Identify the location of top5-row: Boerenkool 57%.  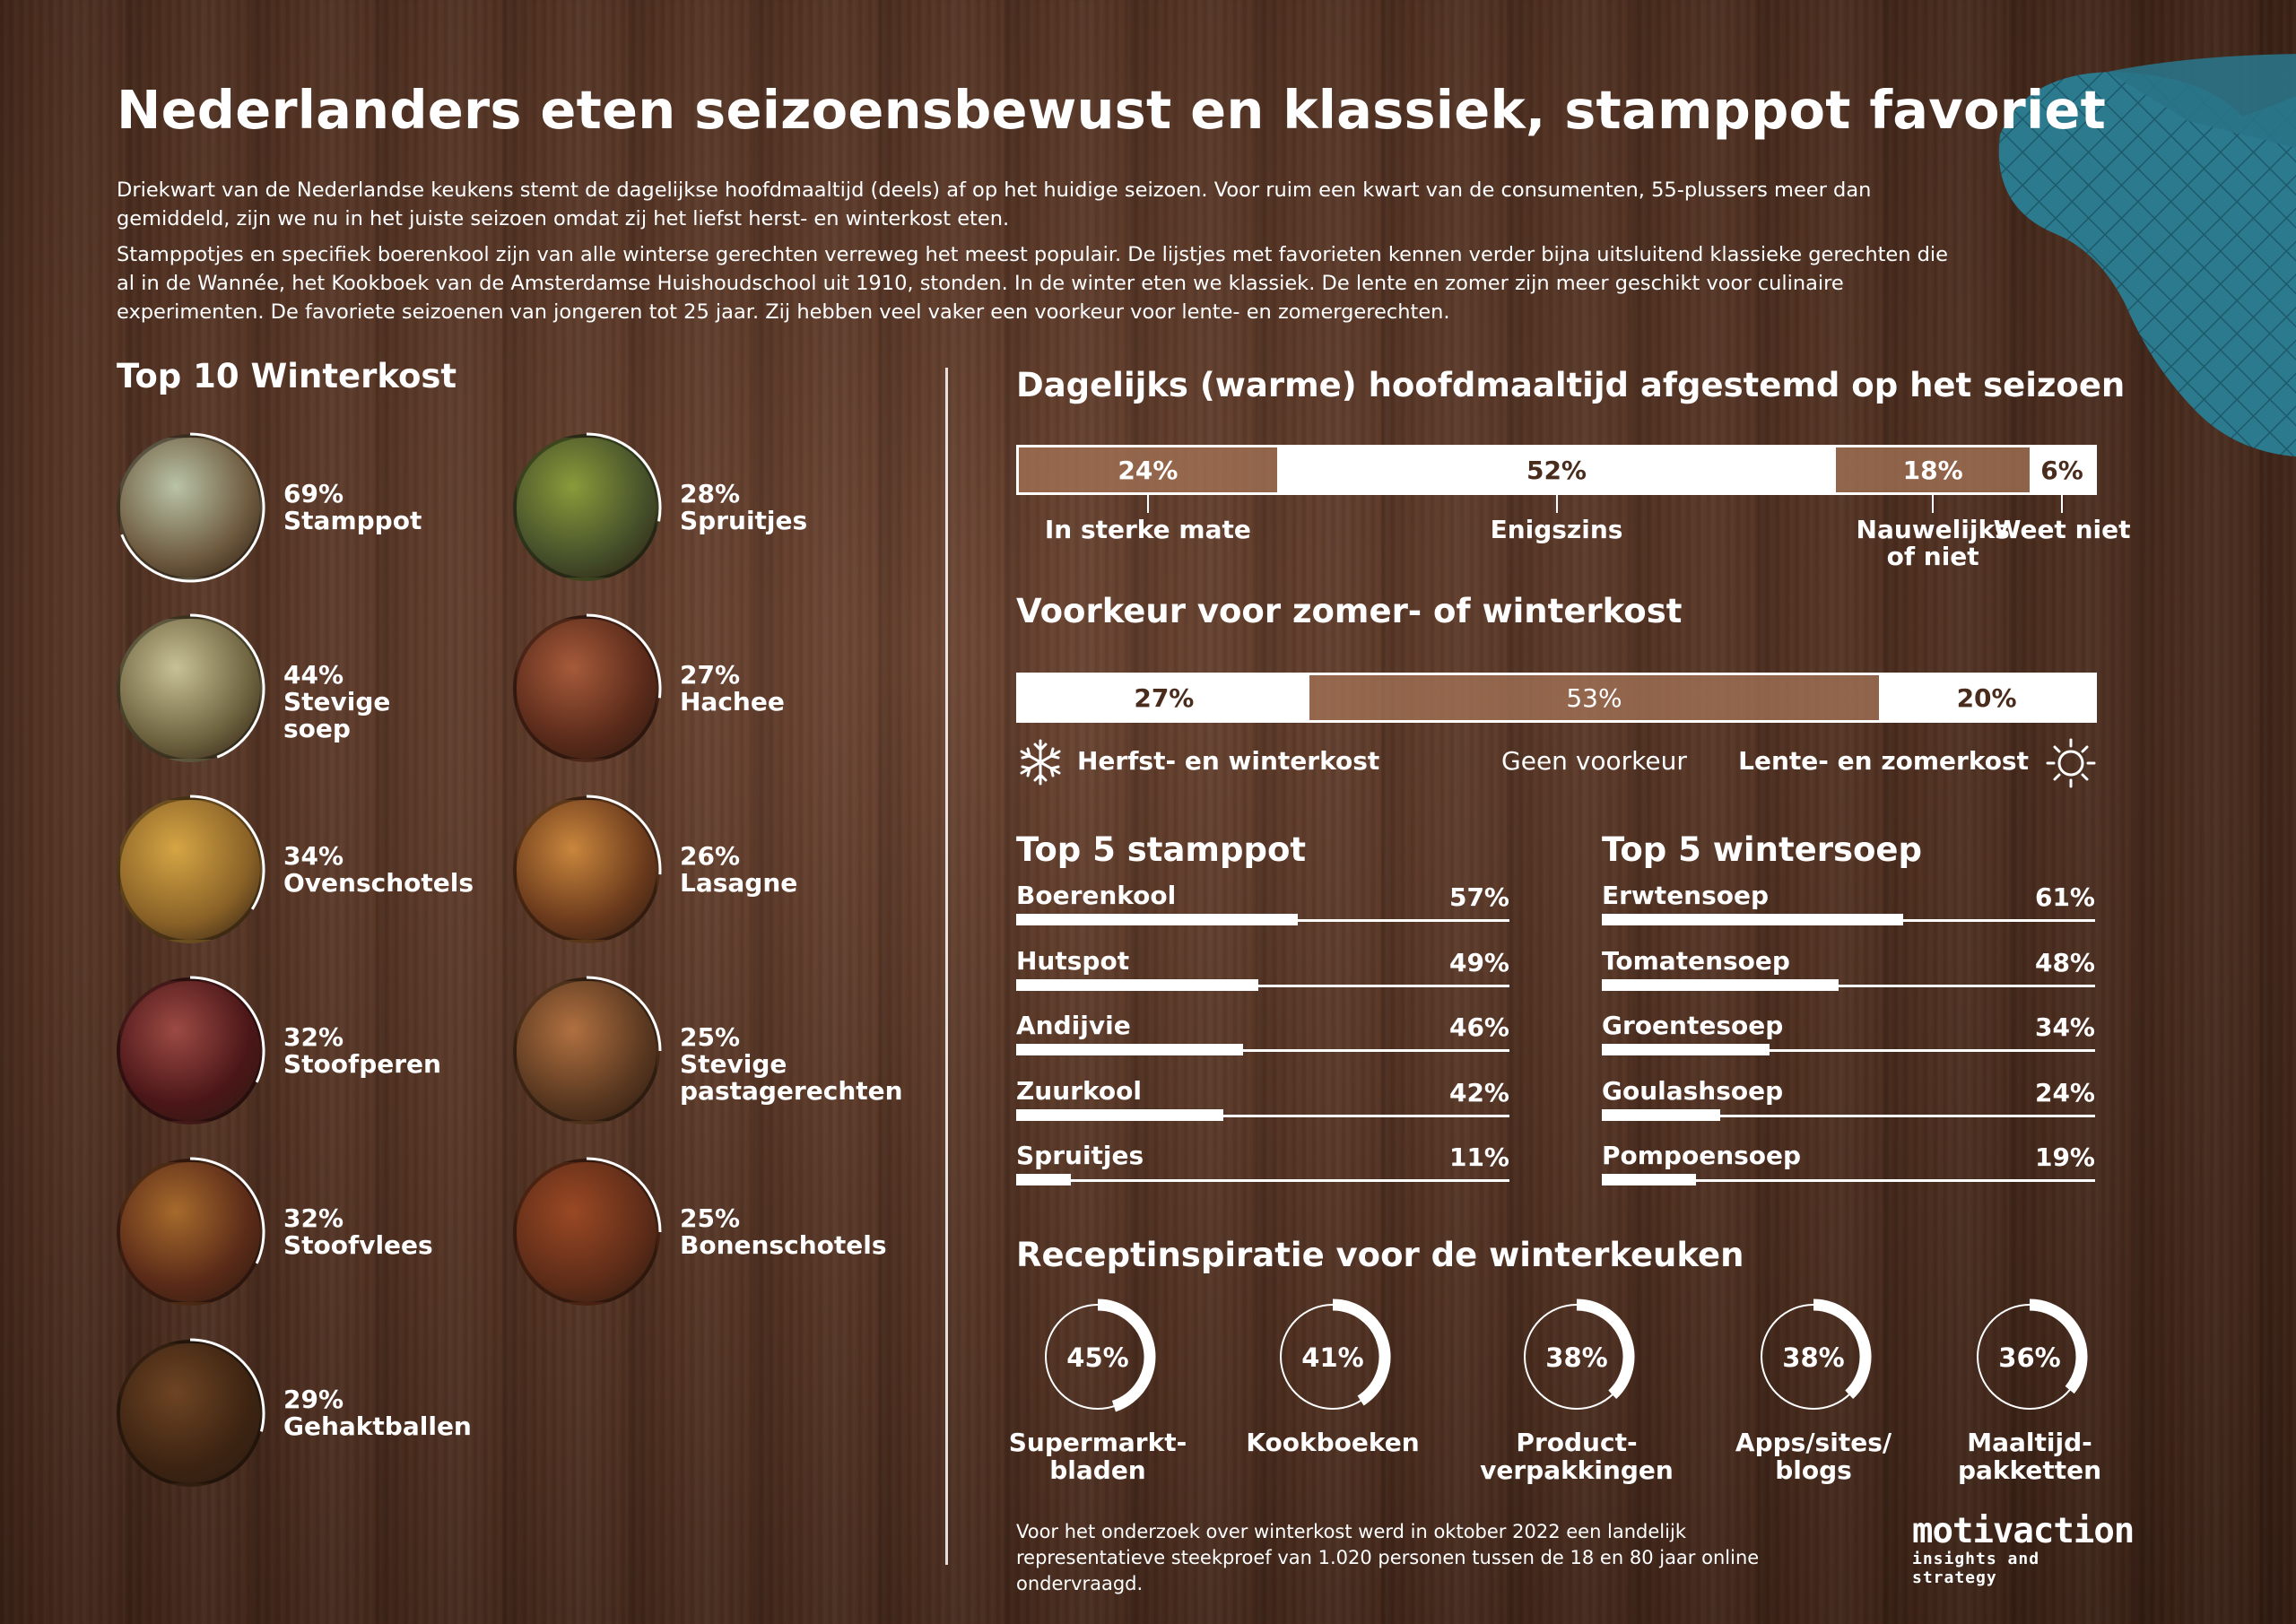
(1262, 903).